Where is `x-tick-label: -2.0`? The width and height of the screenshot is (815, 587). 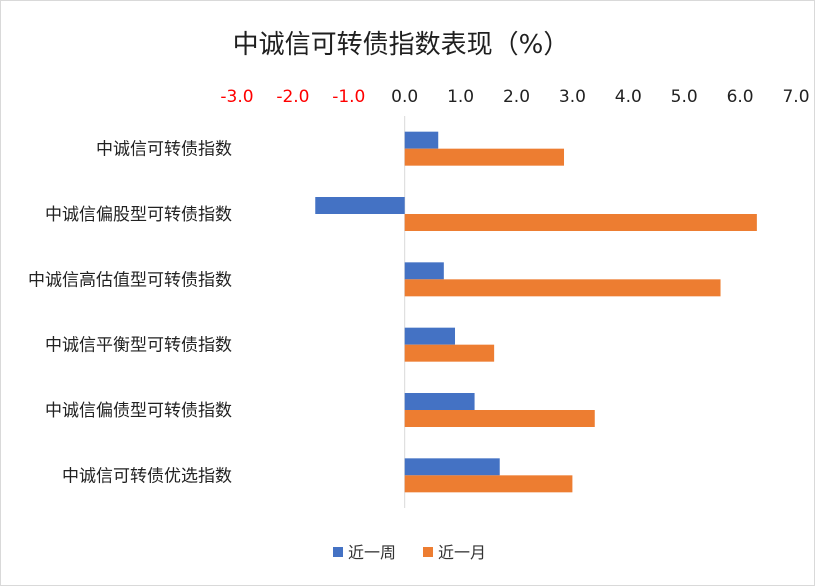 x-tick-label: -2.0 is located at coordinates (292, 97).